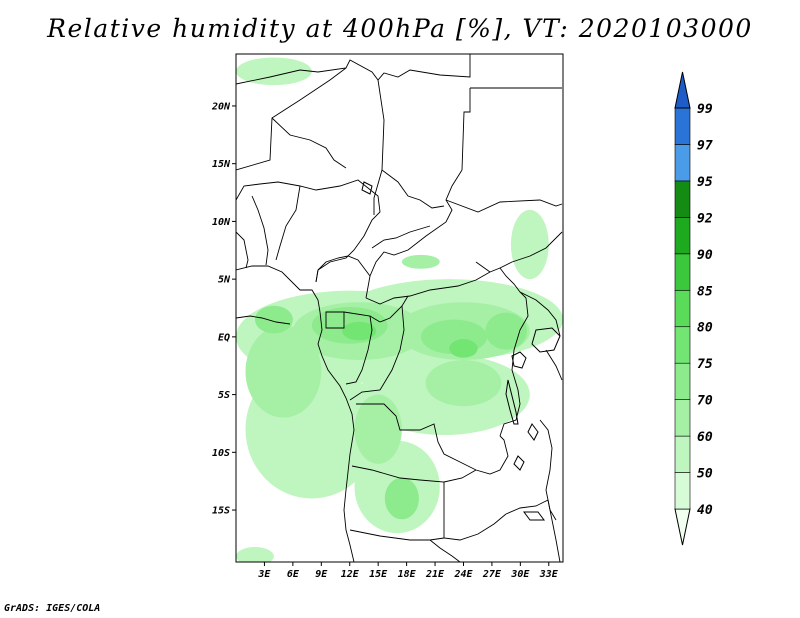  I want to click on lat-tick-label: 10N, so click(221, 222).